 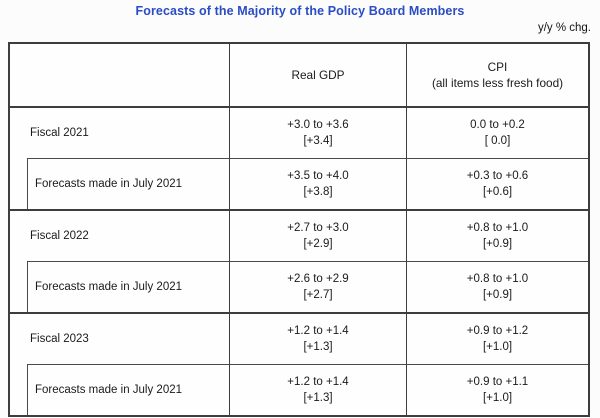 What do you see at coordinates (318, 183) in the screenshot?
I see `gdp-forecast-cell: +3.5 to +4.0 [+3.8]` at bounding box center [318, 183].